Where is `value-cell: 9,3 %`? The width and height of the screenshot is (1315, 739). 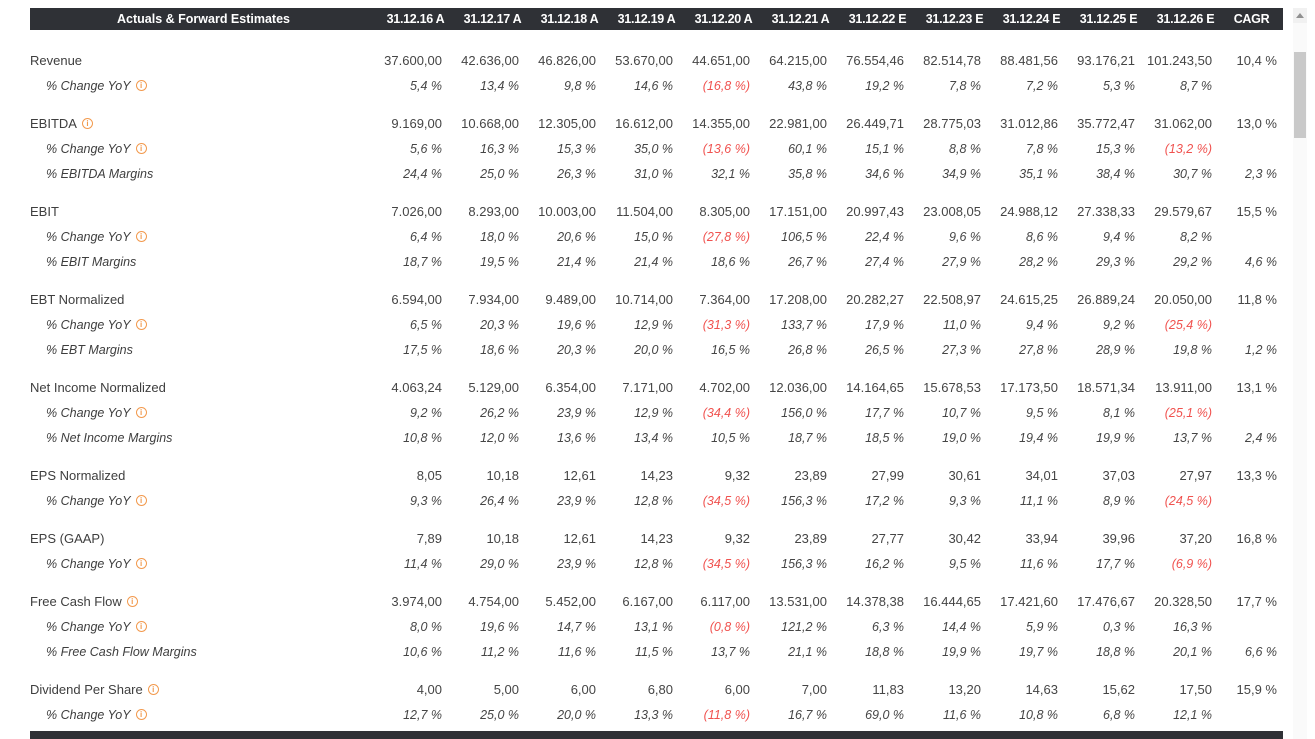
value-cell: 9,3 % is located at coordinates (426, 500).